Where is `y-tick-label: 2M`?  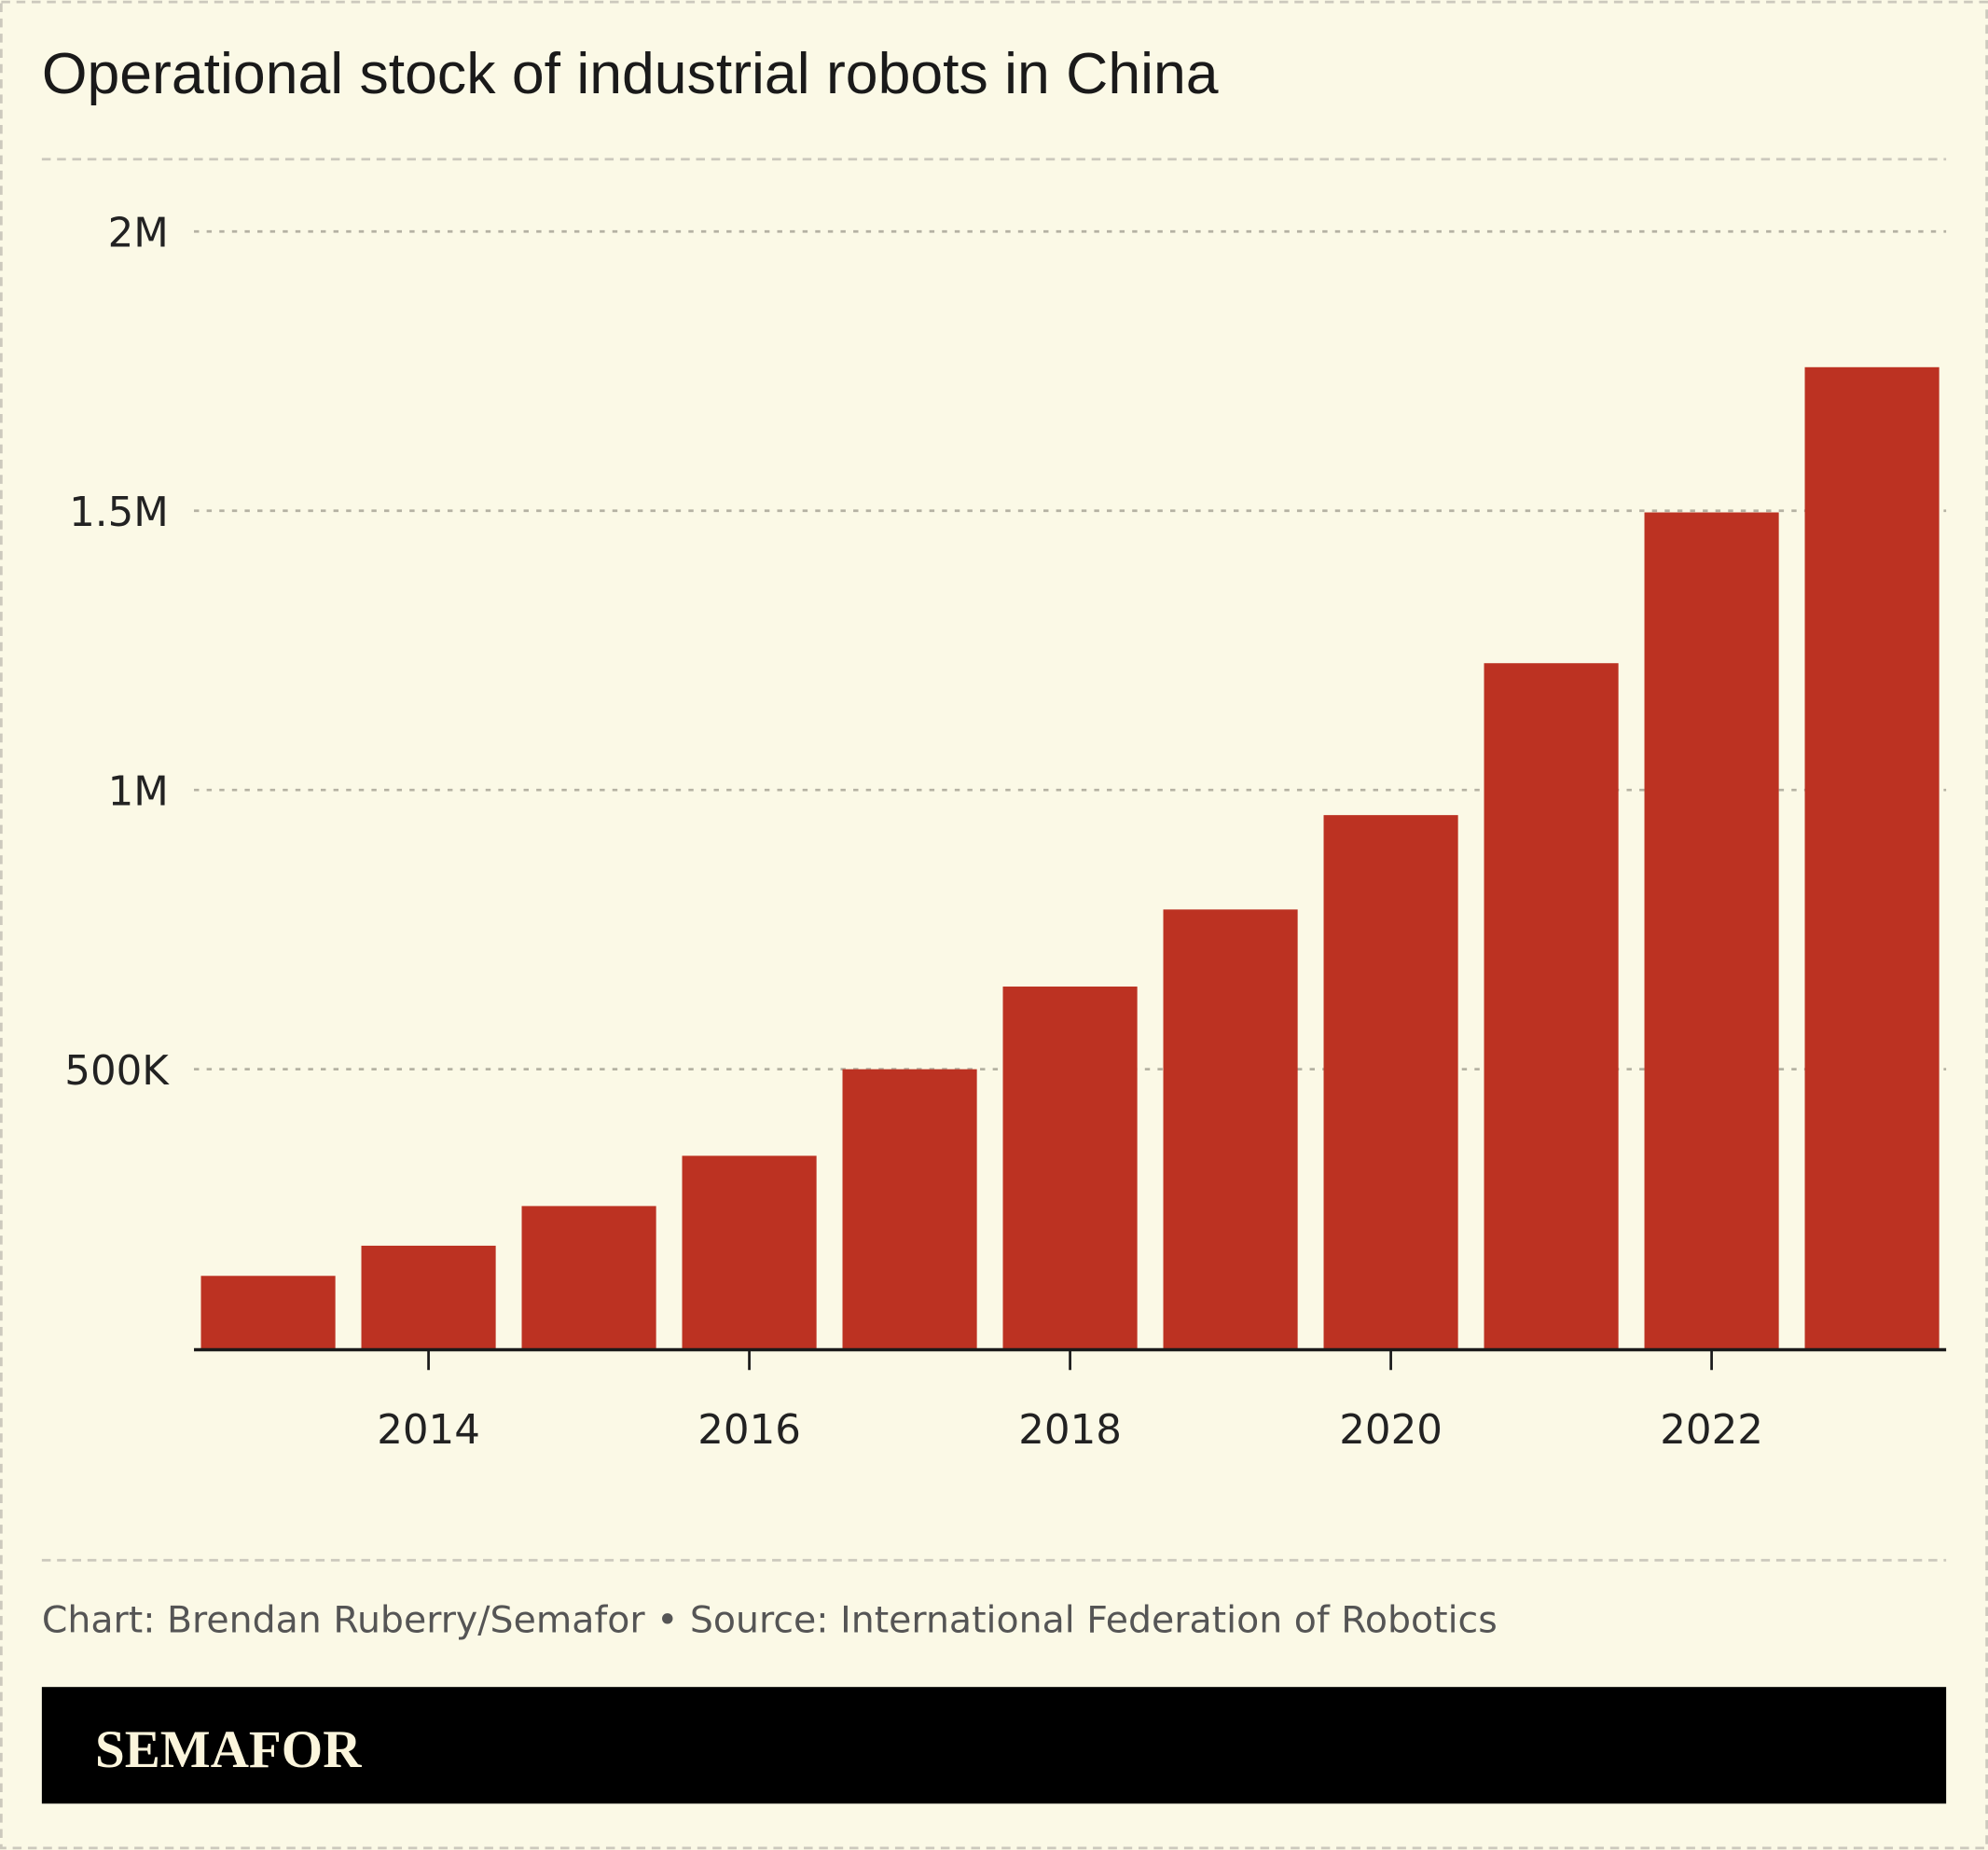
y-tick-label: 2M is located at coordinates (138, 234).